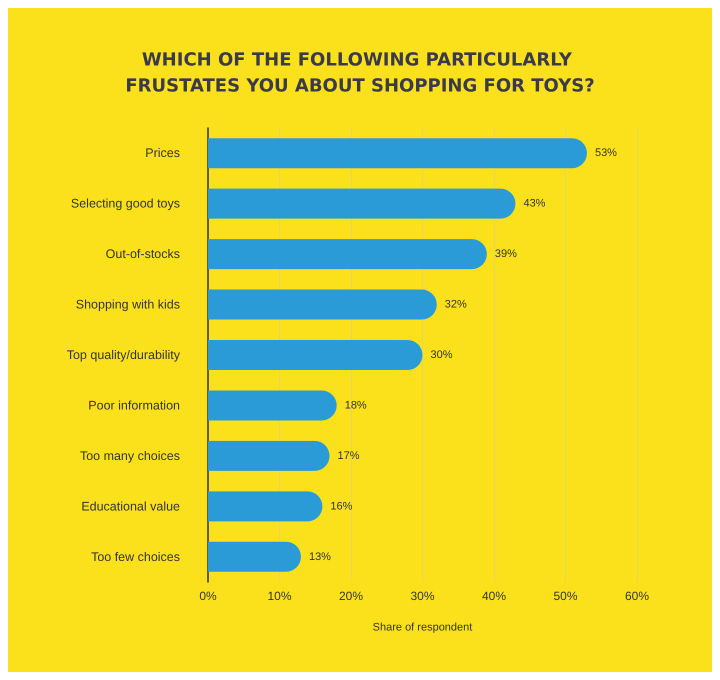 The image size is (720, 680). What do you see at coordinates (123, 355) in the screenshot?
I see `y-tick-label: Top quality/durability` at bounding box center [123, 355].